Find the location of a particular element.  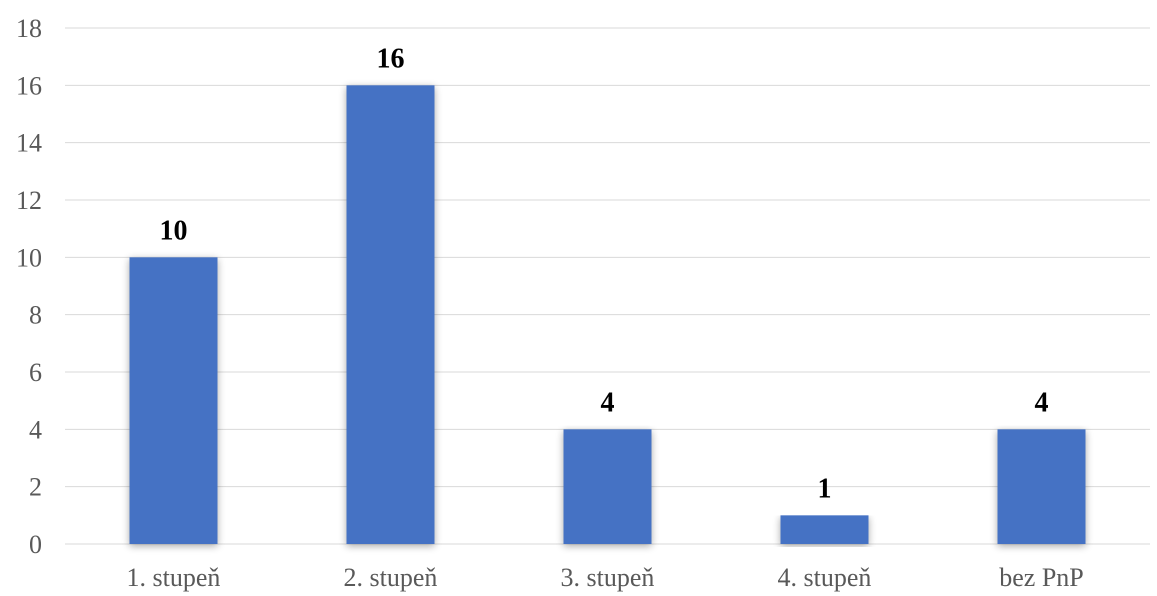

x-tick-label: 3. stupeň is located at coordinates (608, 577).